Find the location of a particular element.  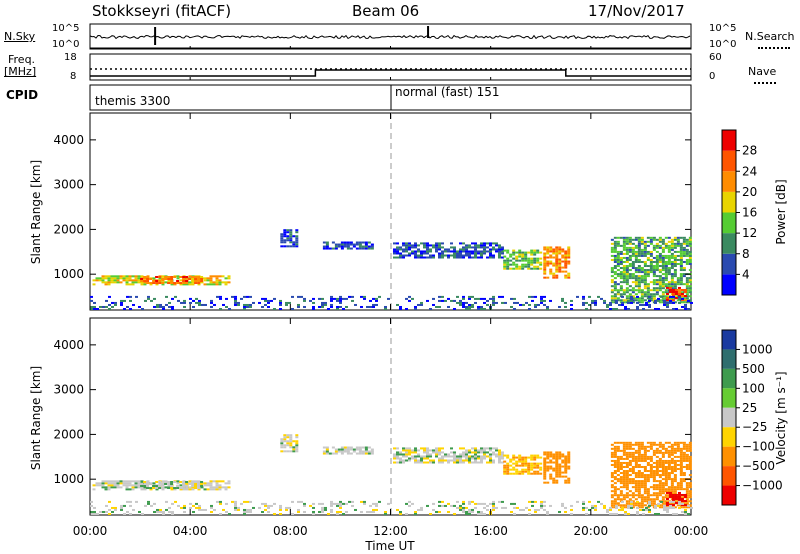

y-tick-label: 4000 is located at coordinates (68, 345).